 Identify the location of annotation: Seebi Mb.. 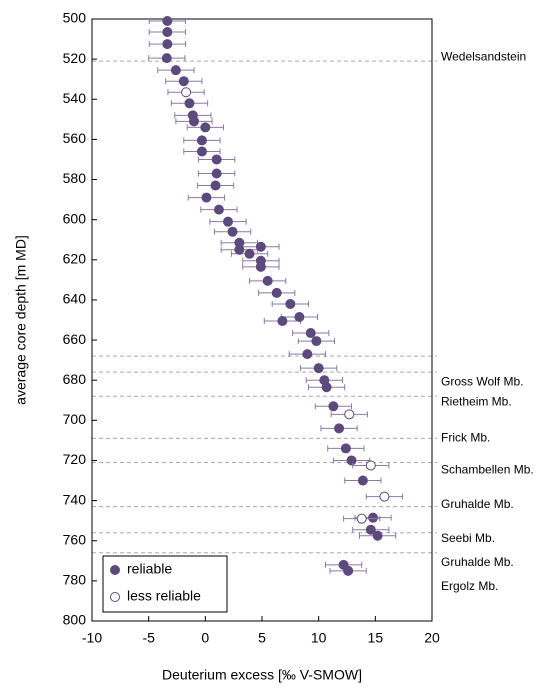
(468, 538).